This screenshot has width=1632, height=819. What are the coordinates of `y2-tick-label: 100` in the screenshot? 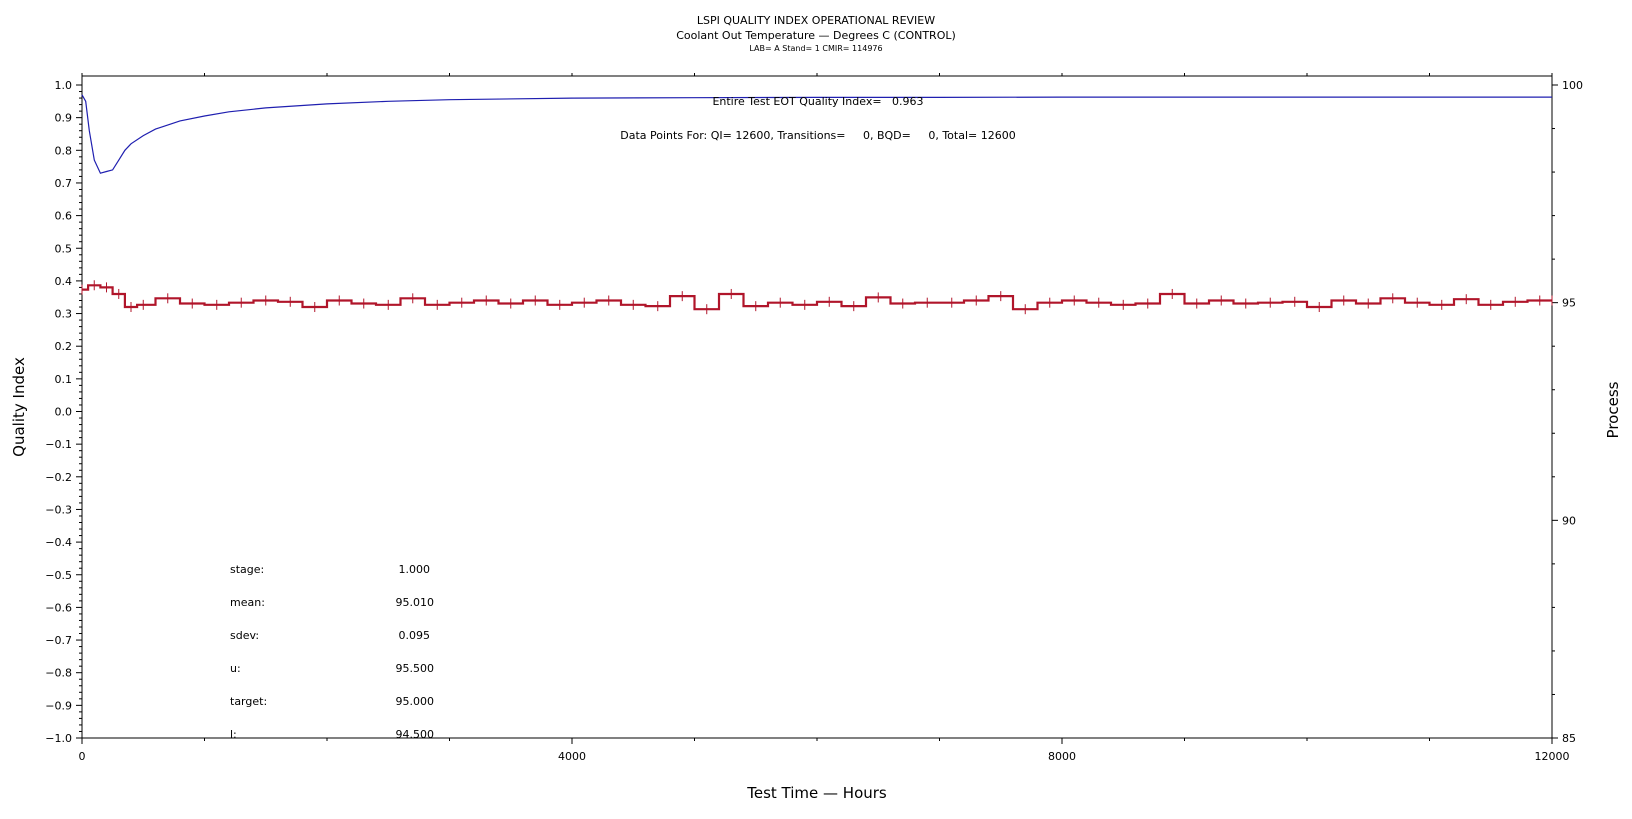 It's located at (1572, 85).